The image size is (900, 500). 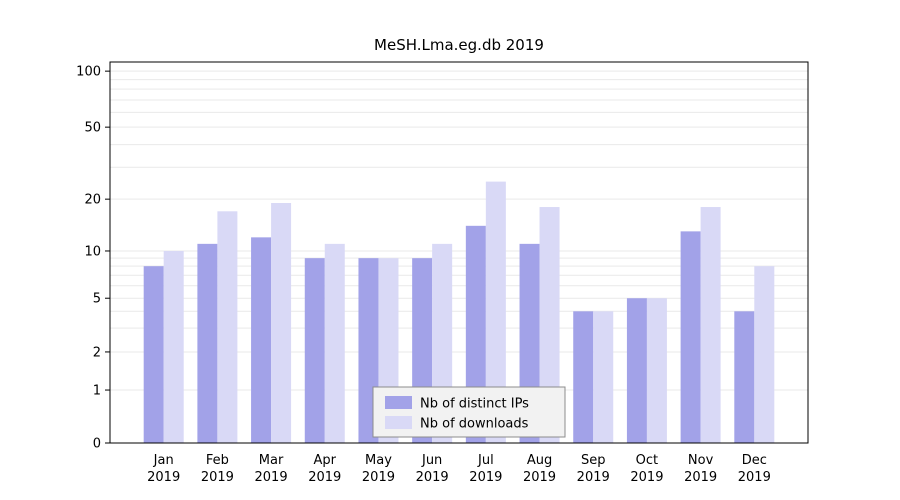 What do you see at coordinates (647, 460) in the screenshot?
I see `x-tick-label-month: Oct` at bounding box center [647, 460].